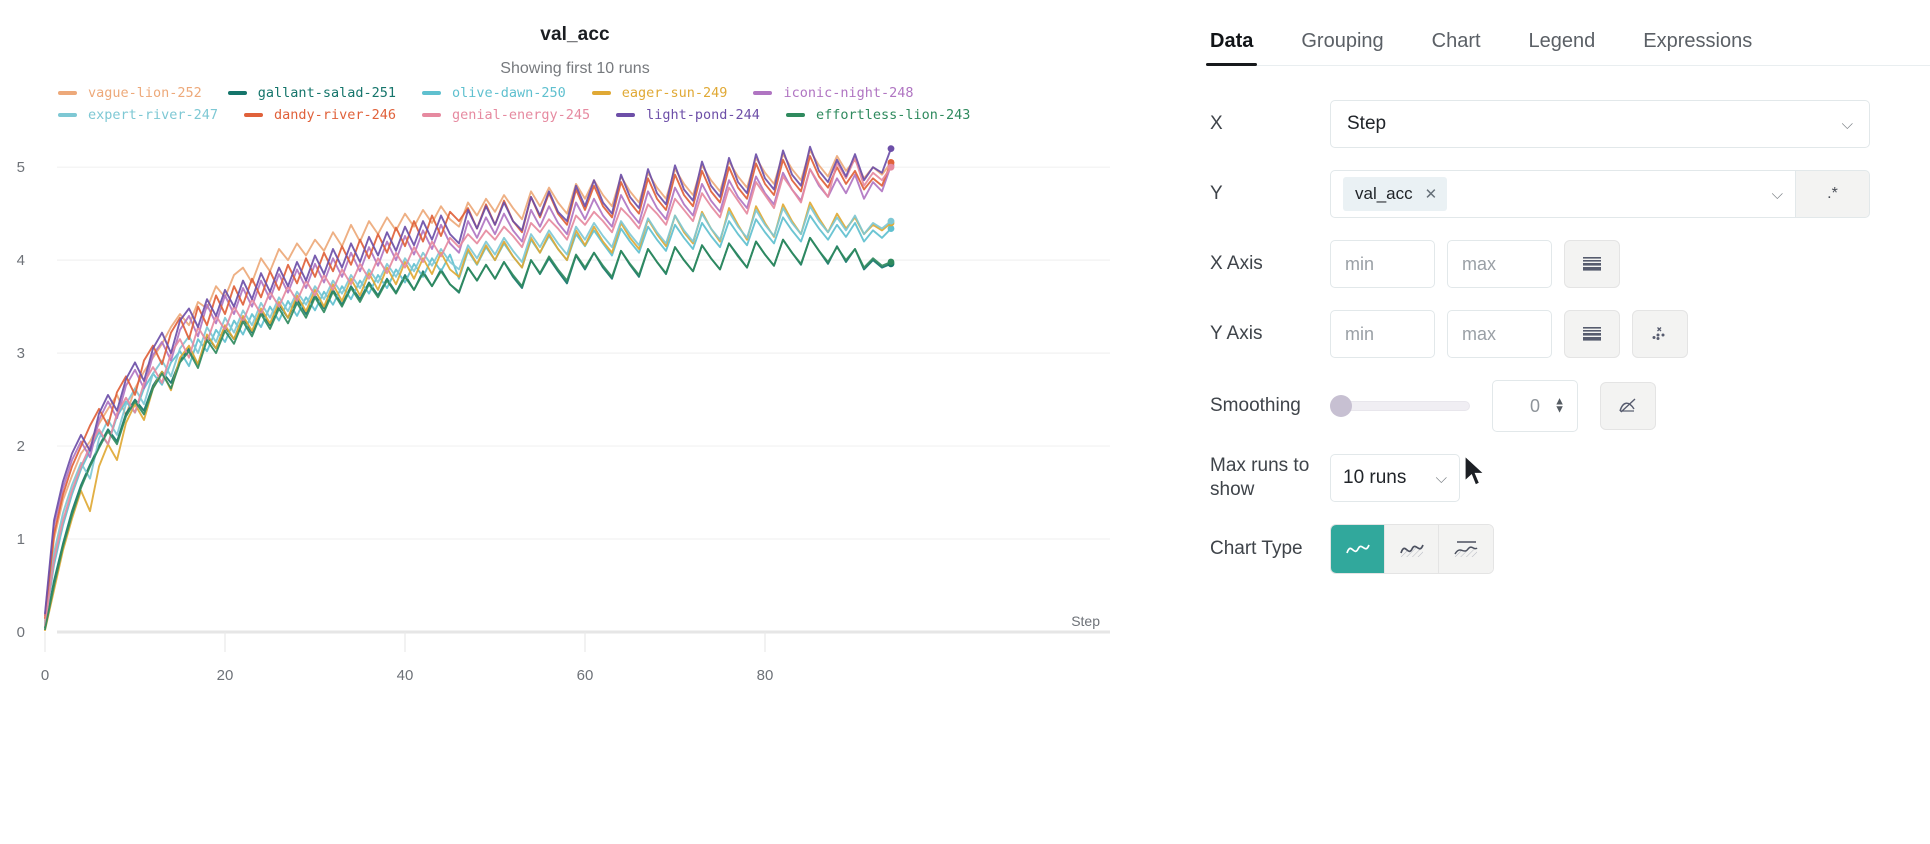 This screenshot has height=844, width=1930. I want to click on y-axis-row: Y Axis, so click(1570, 334).